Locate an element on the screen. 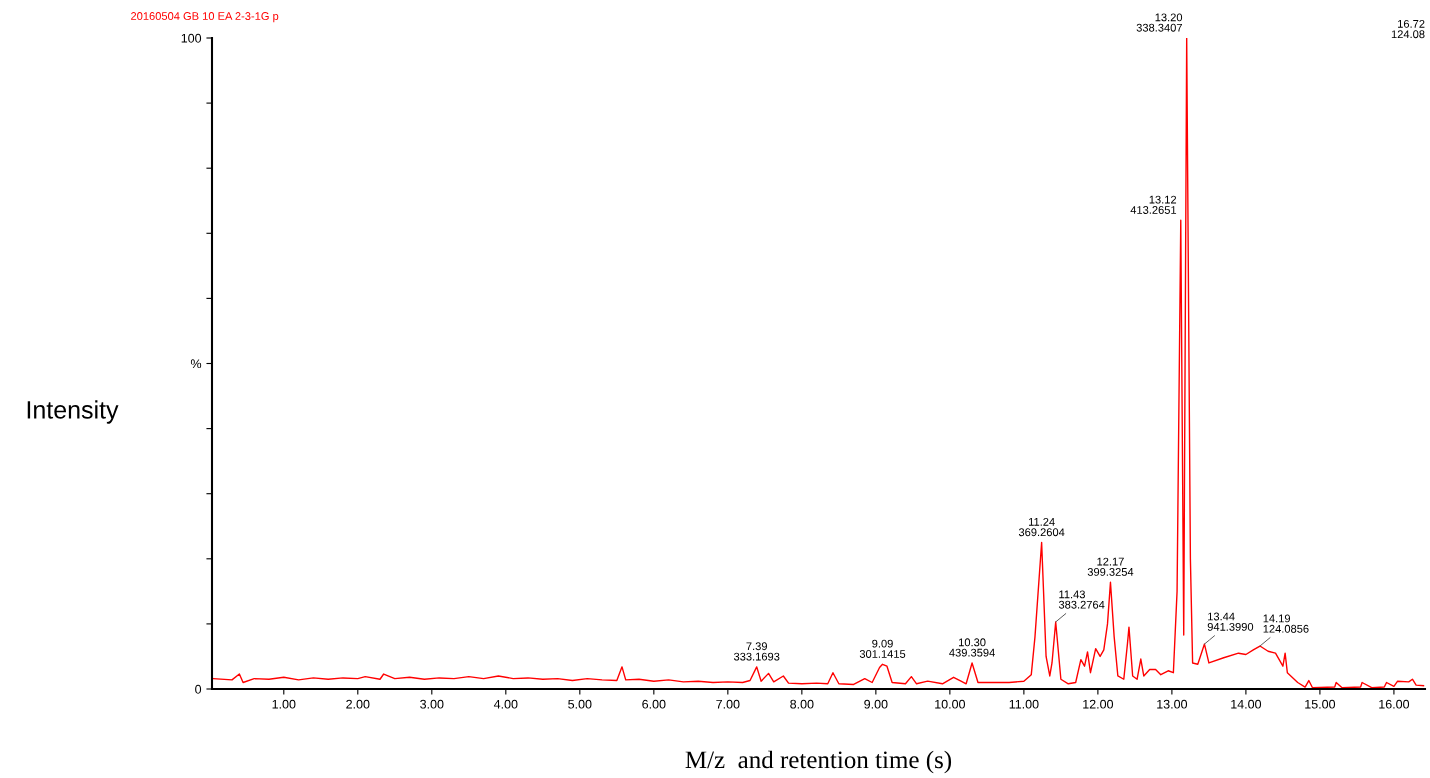 The height and width of the screenshot is (778, 1430). annotation: 13.20 338.3407 is located at coordinates (1159, 22).